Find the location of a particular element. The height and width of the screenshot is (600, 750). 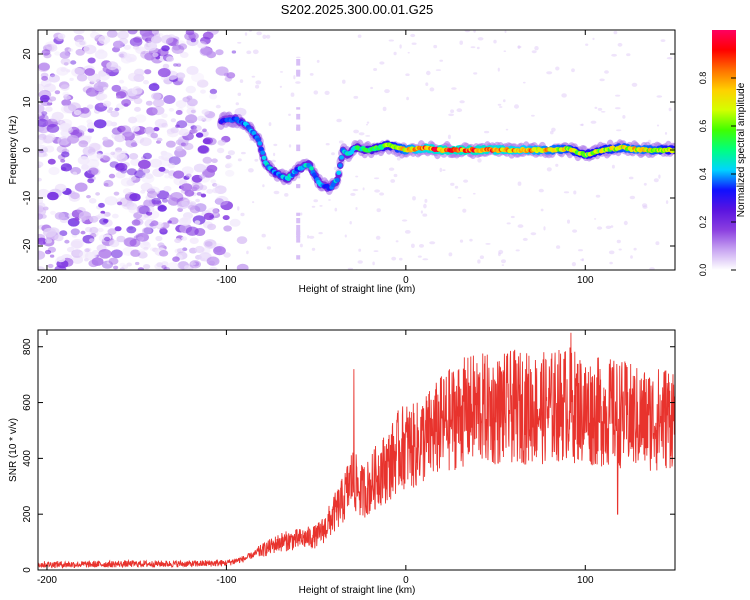

snr-x-label: Height of straight line (km) is located at coordinates (357, 590).